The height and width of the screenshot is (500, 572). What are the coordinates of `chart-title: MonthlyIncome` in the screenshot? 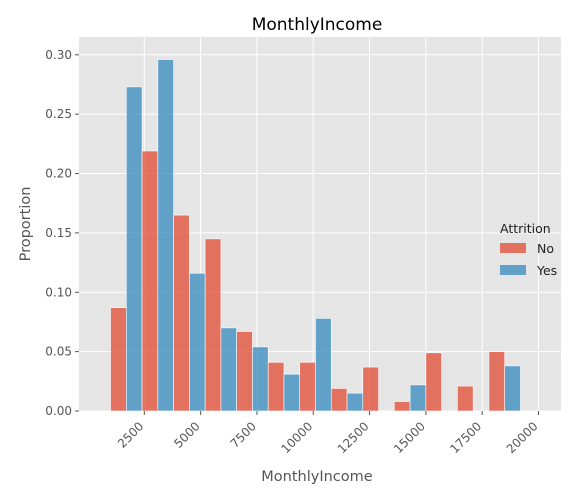 It's located at (317, 25).